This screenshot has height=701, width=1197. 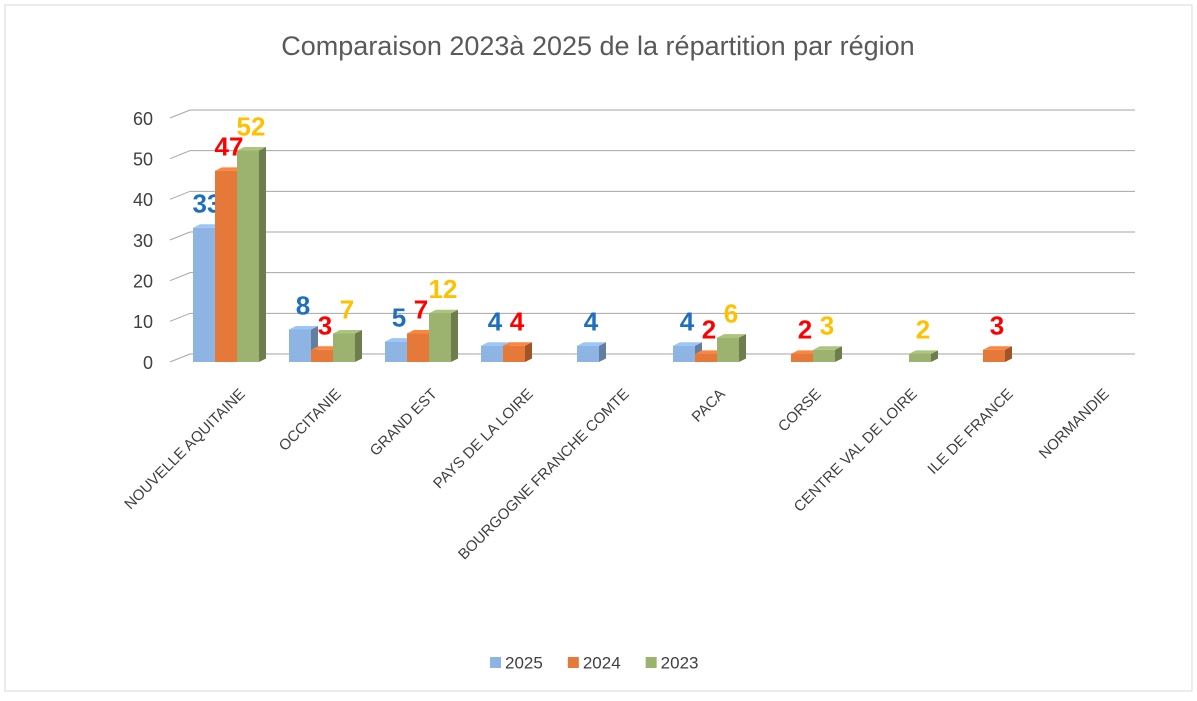 What do you see at coordinates (443, 289) in the screenshot?
I see `data-label: 12` at bounding box center [443, 289].